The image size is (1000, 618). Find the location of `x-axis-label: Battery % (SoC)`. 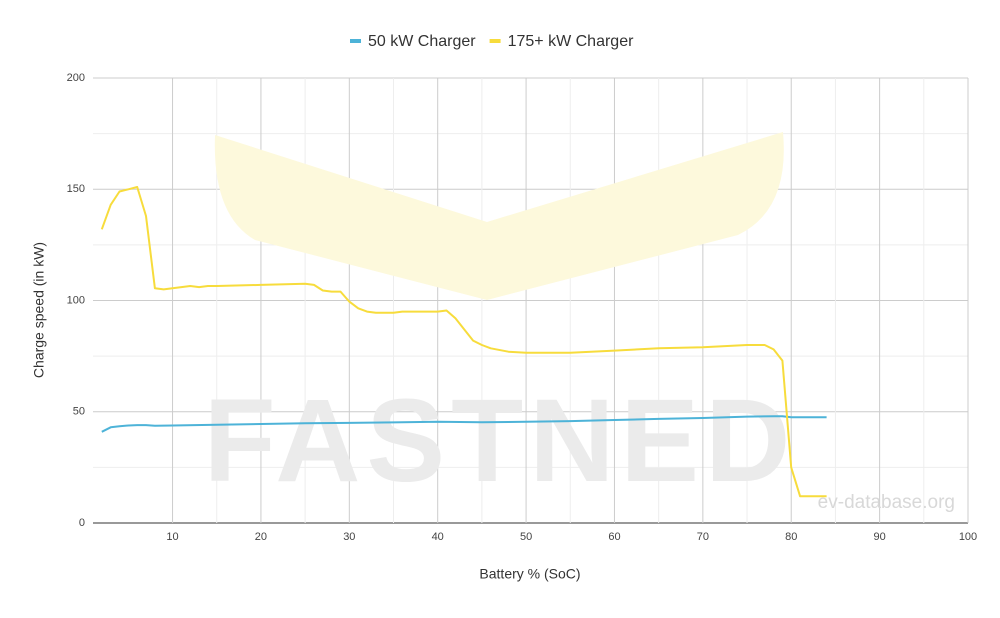

x-axis-label: Battery % (SoC) is located at coordinates (529, 574).